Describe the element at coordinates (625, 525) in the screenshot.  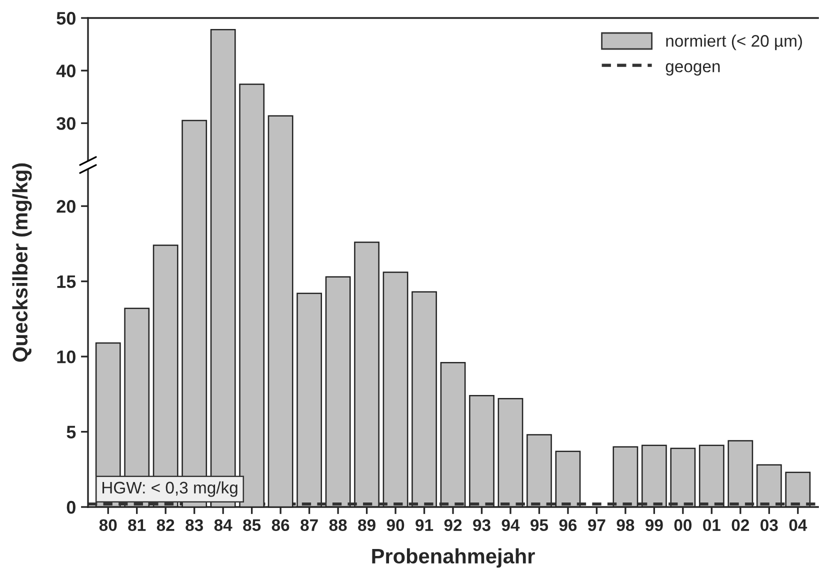
I see `x-tick-label: 98` at that location.